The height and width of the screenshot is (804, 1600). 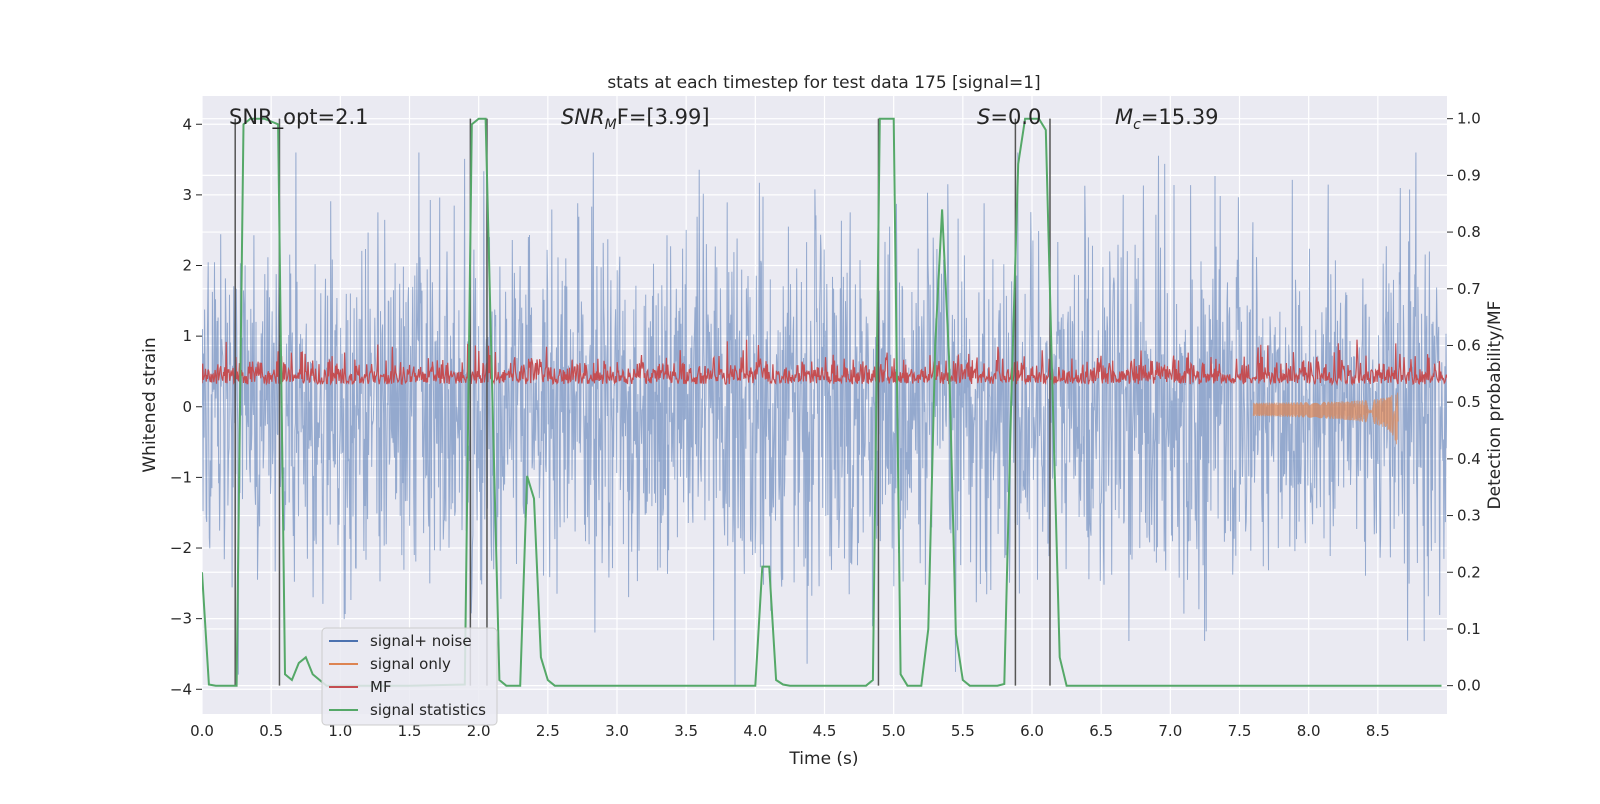 What do you see at coordinates (1124, 117) in the screenshot?
I see `annotation-mc-symbol: M` at bounding box center [1124, 117].